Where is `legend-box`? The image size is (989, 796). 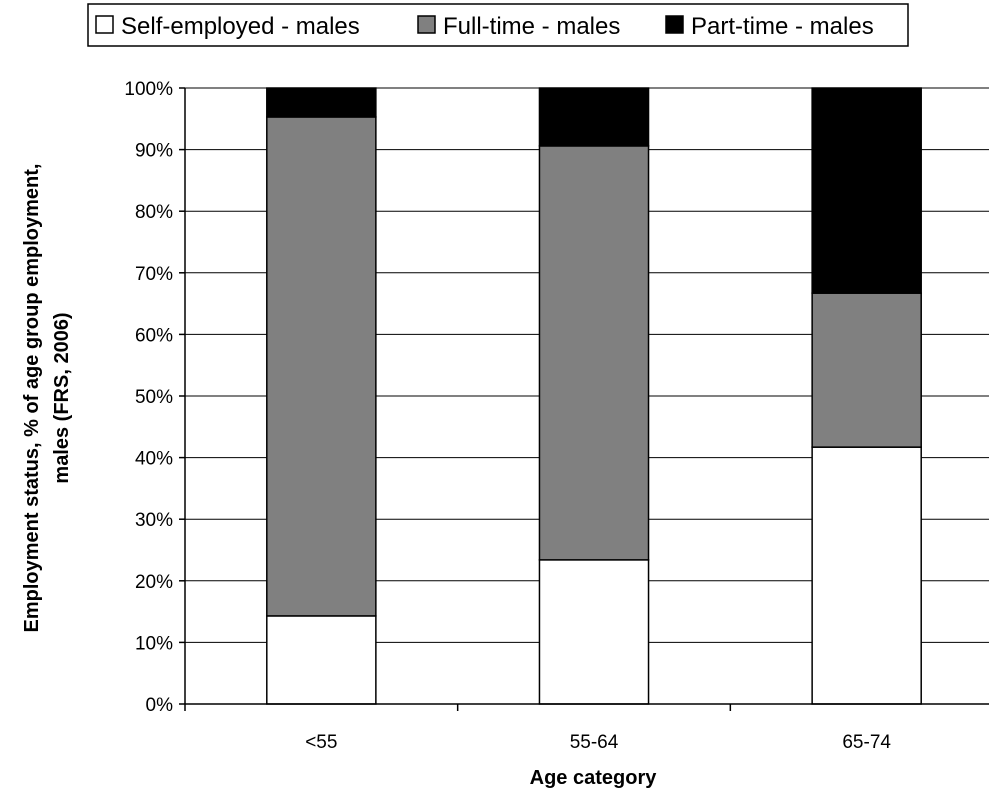 legend-box is located at coordinates (498, 25).